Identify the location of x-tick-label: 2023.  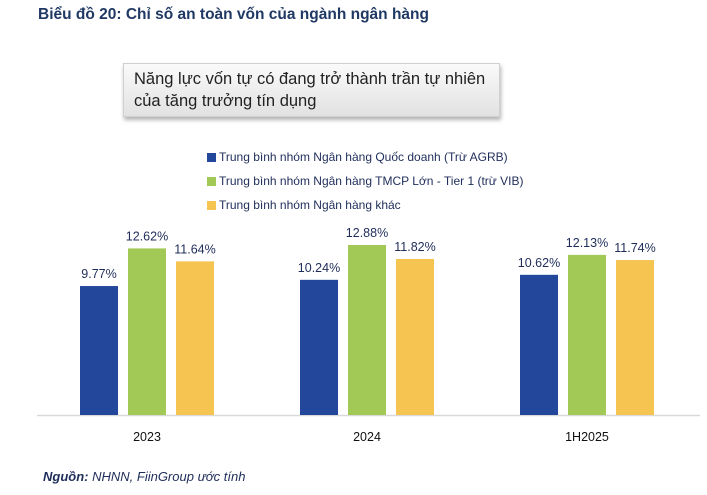
(147, 437).